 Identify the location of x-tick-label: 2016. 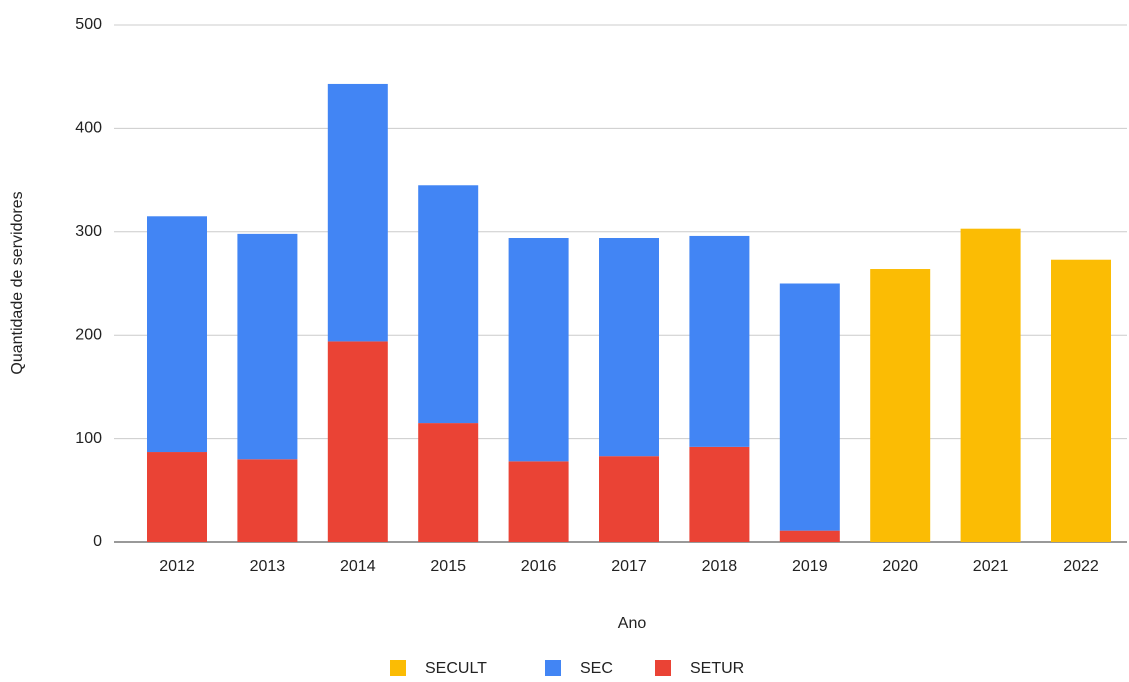
(539, 566).